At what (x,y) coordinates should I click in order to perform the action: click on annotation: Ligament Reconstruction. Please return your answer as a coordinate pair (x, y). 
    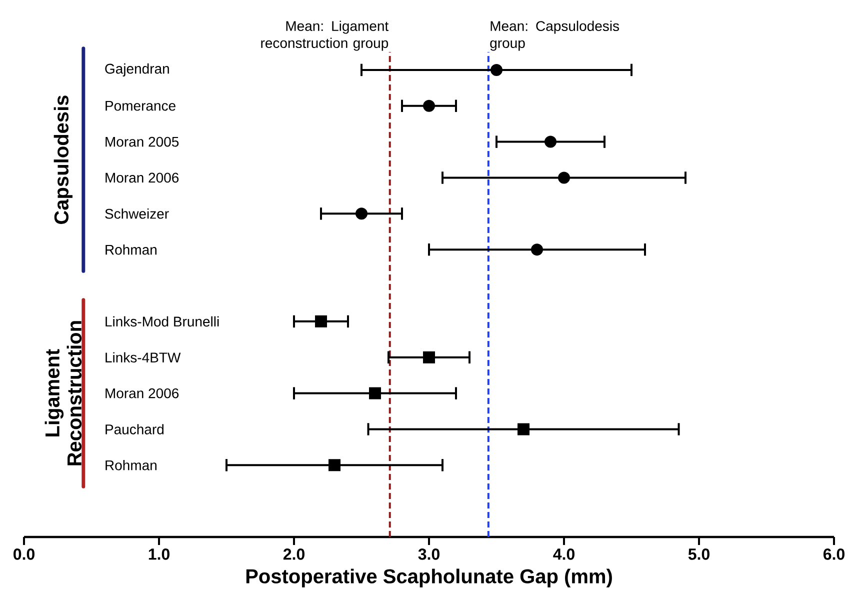
    Looking at the image, I should click on (63, 393).